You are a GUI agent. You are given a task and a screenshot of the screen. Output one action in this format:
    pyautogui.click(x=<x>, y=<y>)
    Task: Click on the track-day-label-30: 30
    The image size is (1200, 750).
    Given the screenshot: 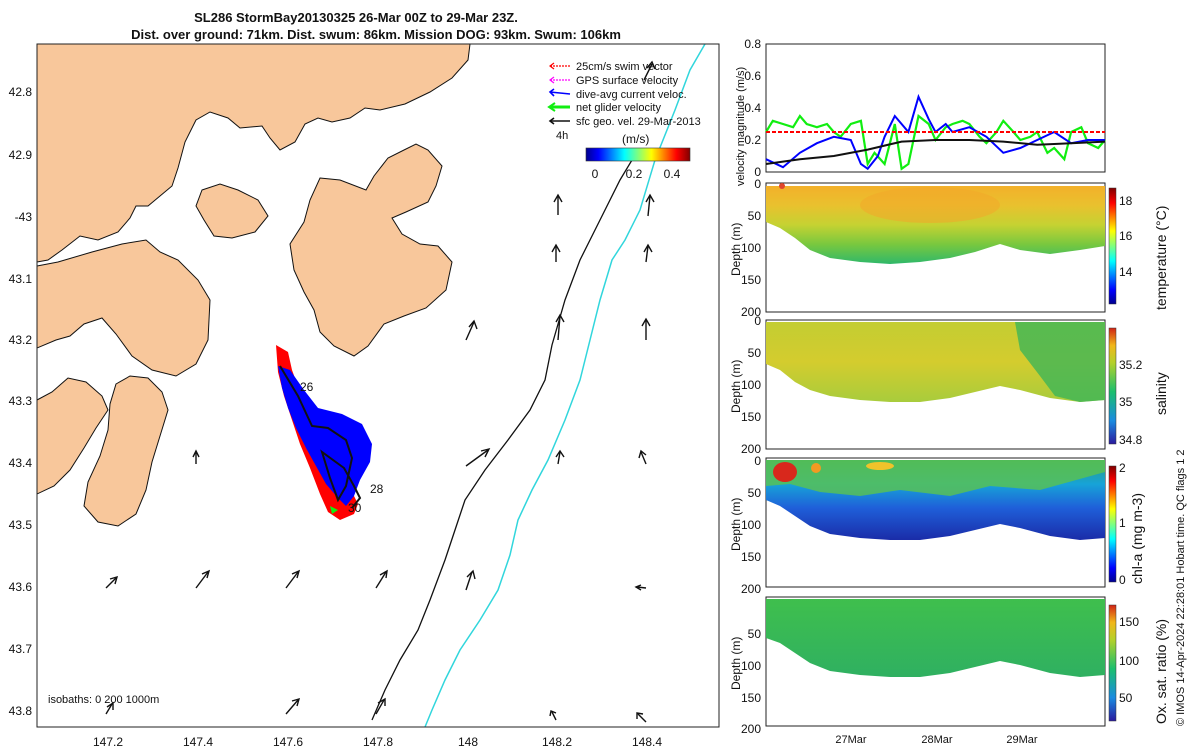 What is the action you would take?
    pyautogui.click(x=355, y=508)
    